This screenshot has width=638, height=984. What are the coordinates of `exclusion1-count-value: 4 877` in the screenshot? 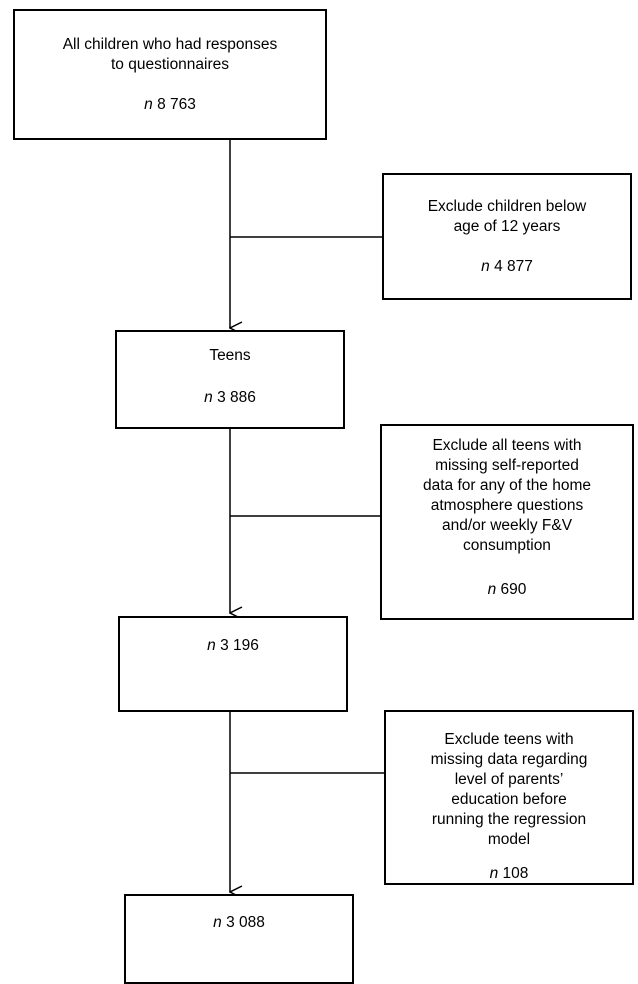 It's located at (513, 266).